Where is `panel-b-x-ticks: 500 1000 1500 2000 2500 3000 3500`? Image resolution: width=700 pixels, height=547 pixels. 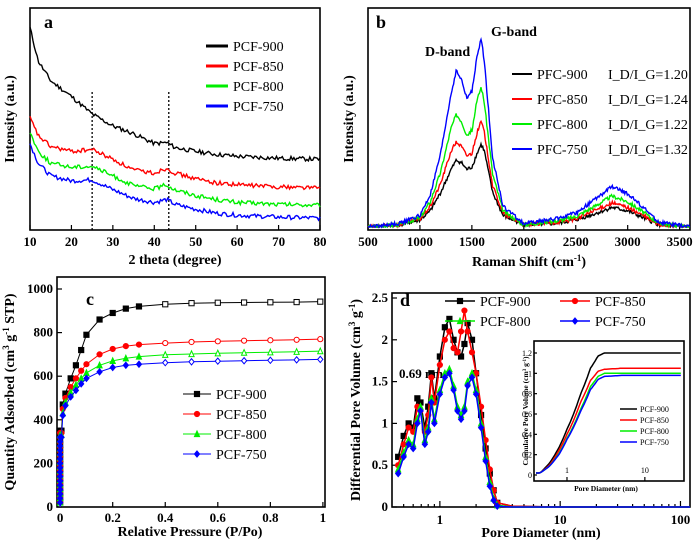 panel-b-x-ticks: 500 1000 1500 2000 2500 3000 3500 is located at coordinates (525, 237).